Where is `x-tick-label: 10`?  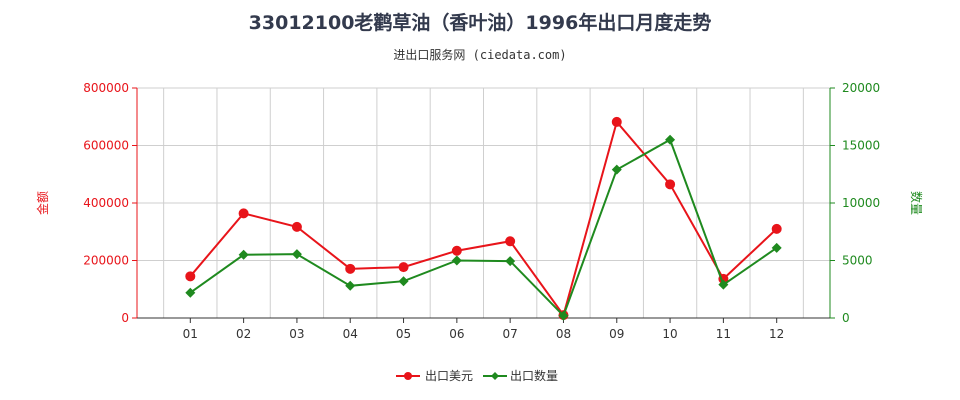
x-tick-label: 10 is located at coordinates (669, 334).